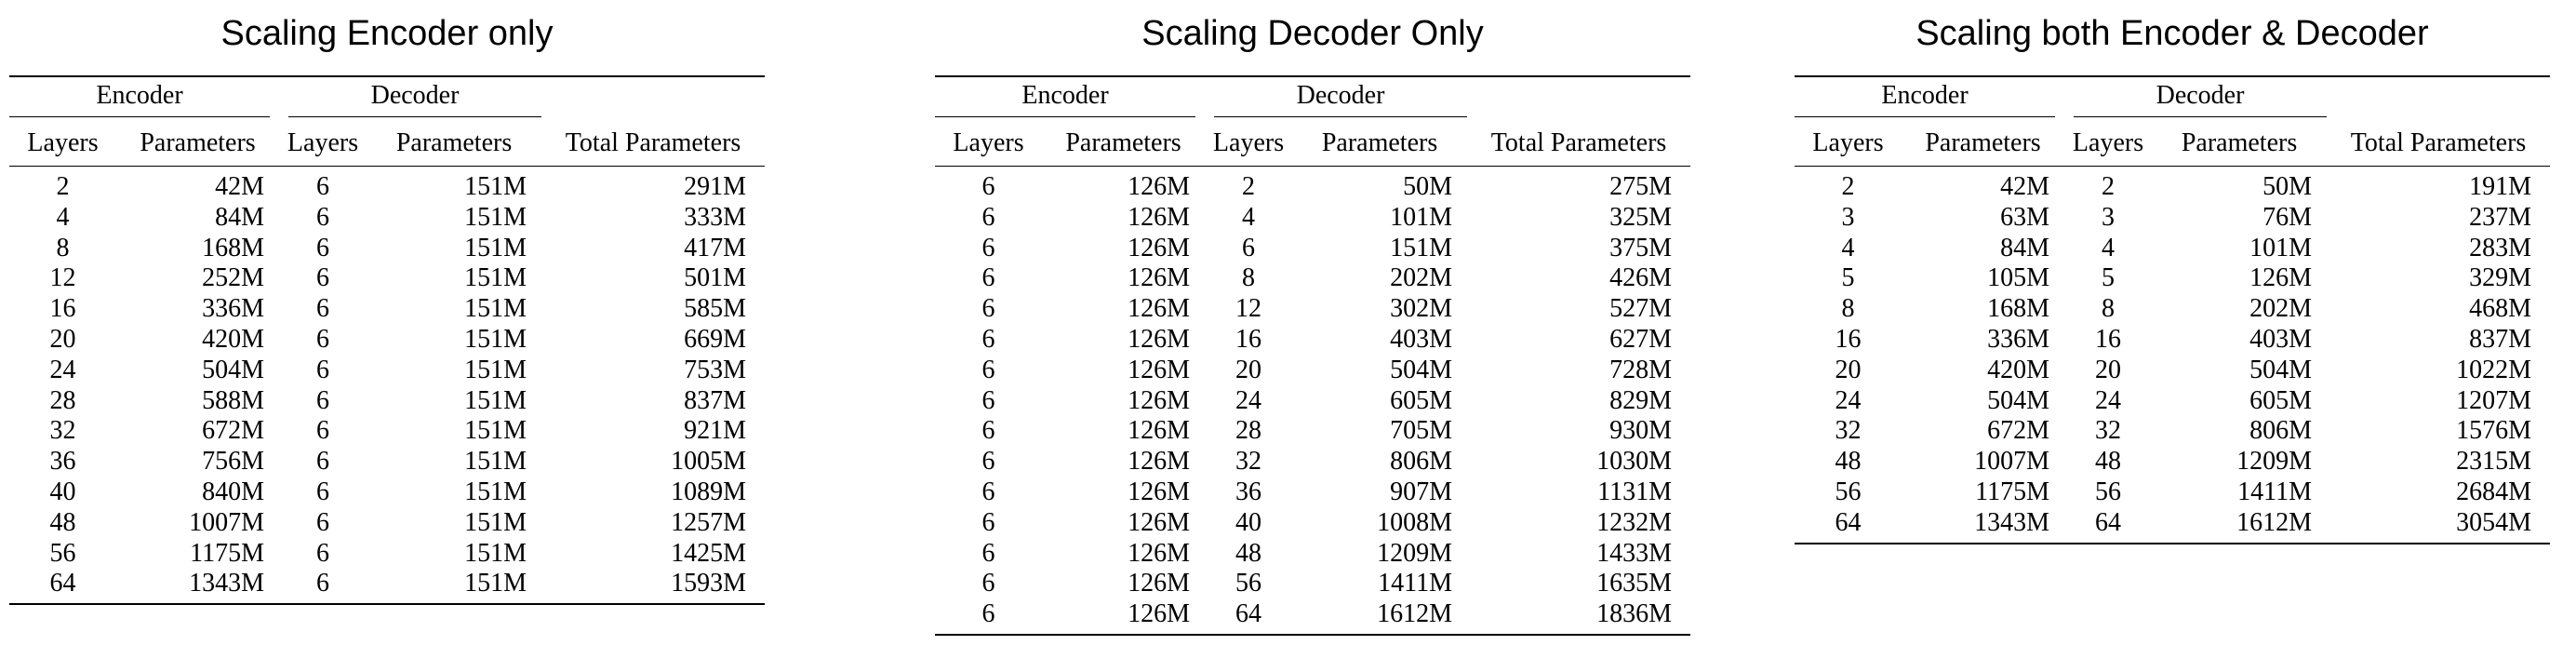 This screenshot has height=645, width=2576. What do you see at coordinates (1641, 278) in the screenshot?
I see `total-parameters-cell: 426M` at bounding box center [1641, 278].